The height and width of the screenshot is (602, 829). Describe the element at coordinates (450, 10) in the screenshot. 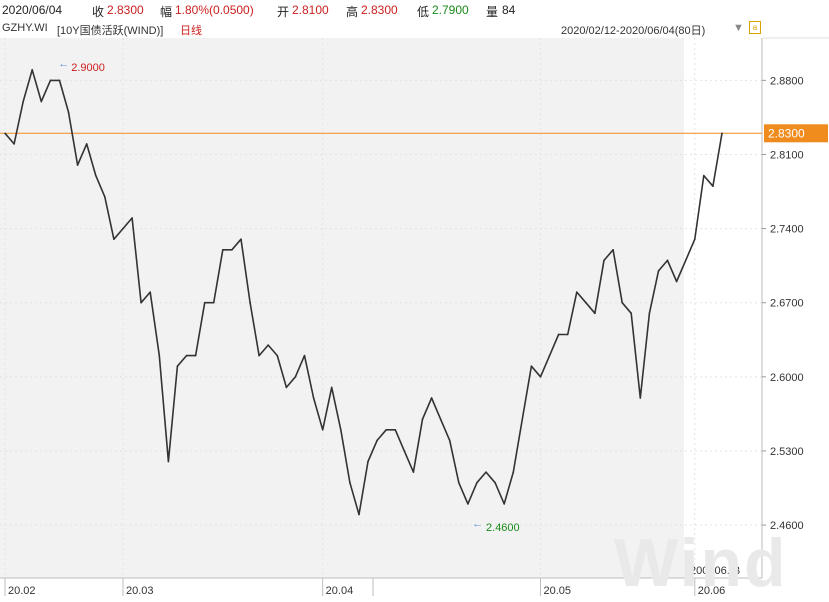

I see `low-value: 2.7900` at that location.